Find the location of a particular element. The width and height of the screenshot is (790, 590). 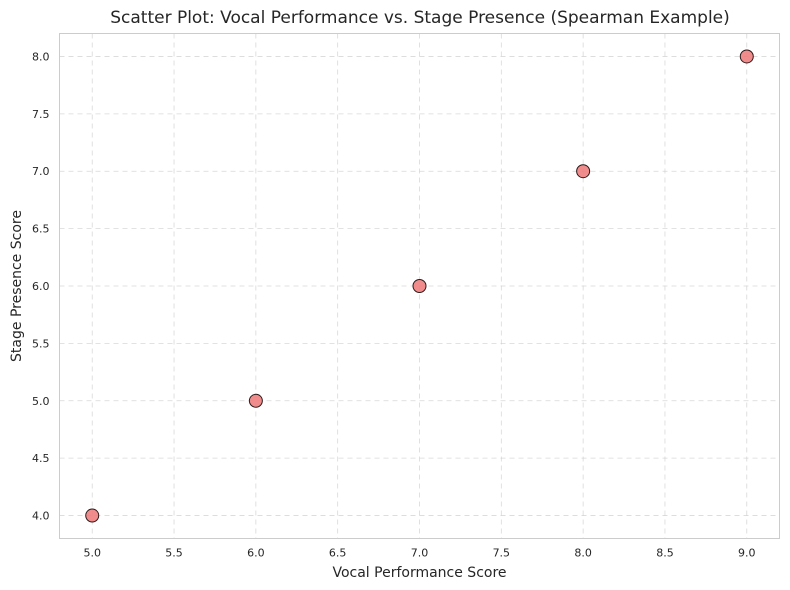

y-tick-label: 4.0 is located at coordinates (41, 516).